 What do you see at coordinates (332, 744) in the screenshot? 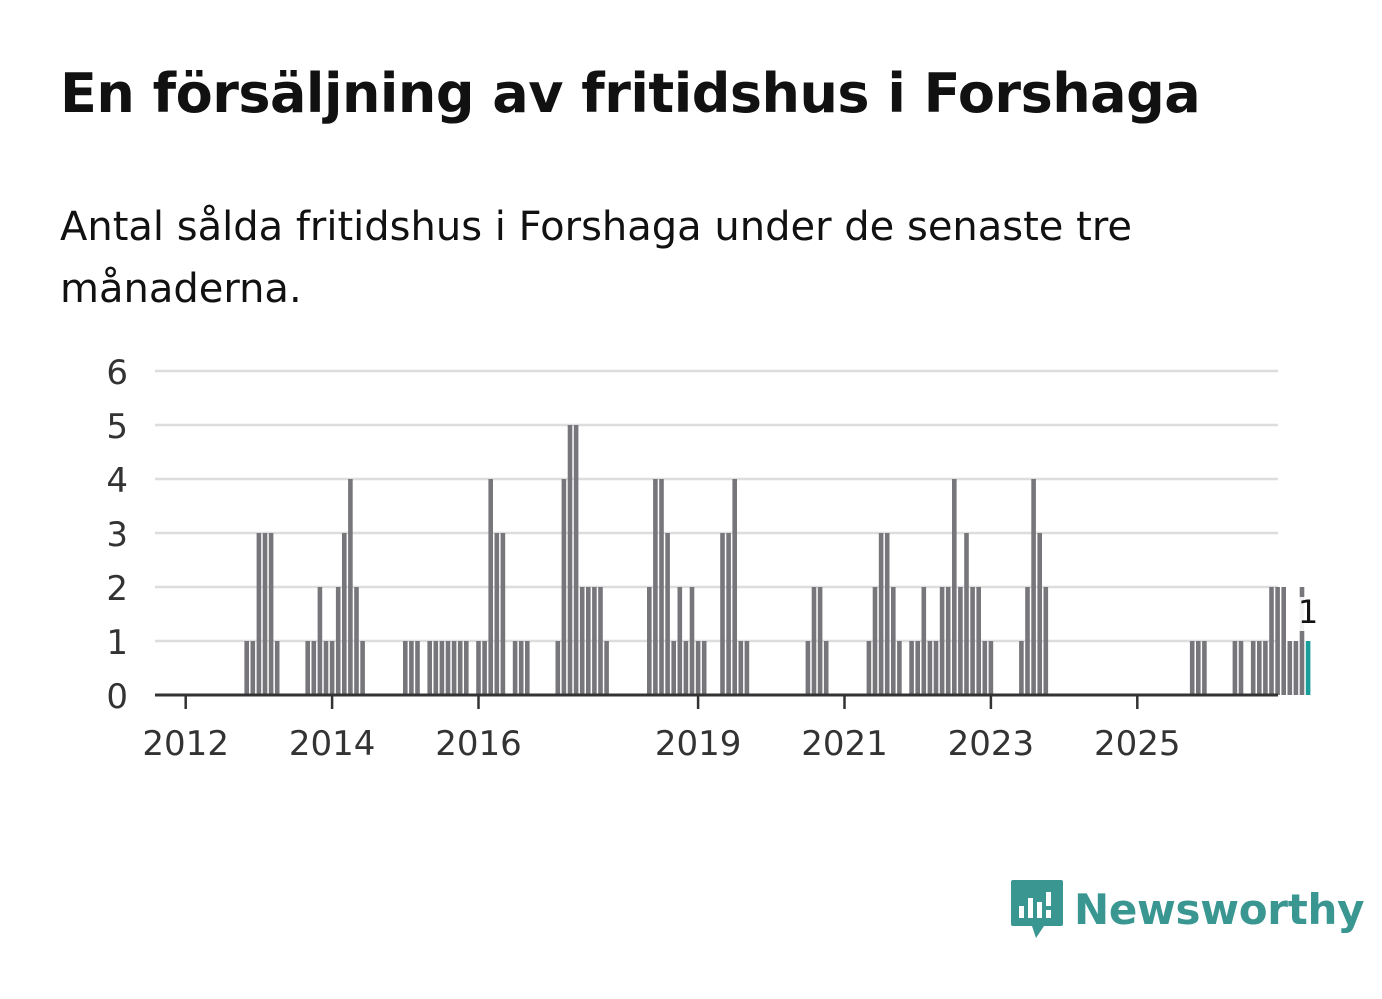
I see `x-tick-label: 2014` at bounding box center [332, 744].